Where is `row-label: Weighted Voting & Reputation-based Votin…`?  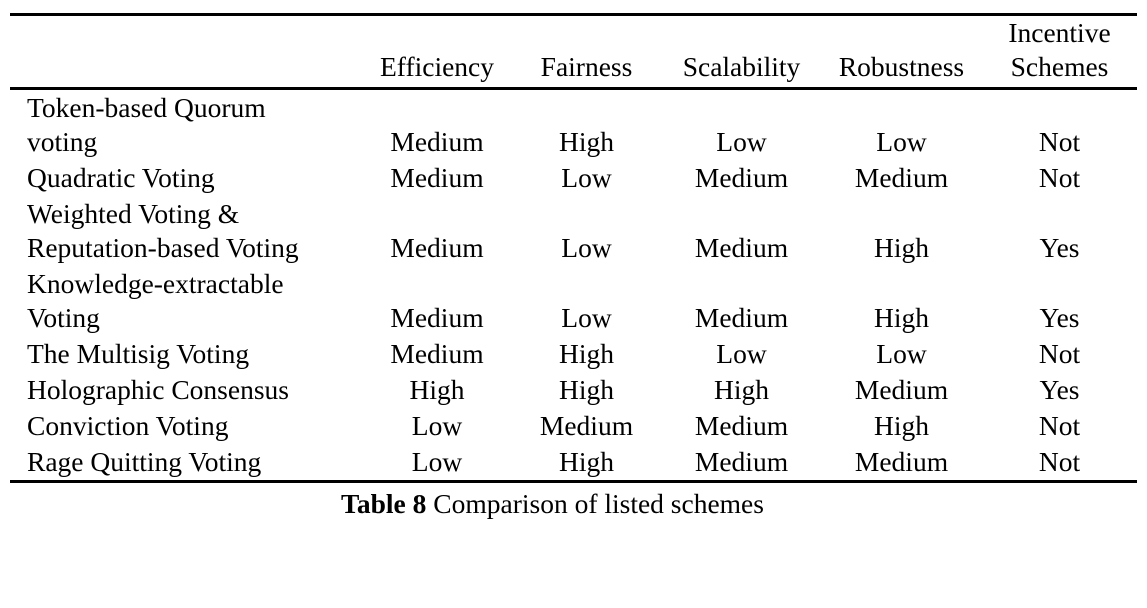 row-label: Weighted Voting & Reputation-based Votin… is located at coordinates (163, 230).